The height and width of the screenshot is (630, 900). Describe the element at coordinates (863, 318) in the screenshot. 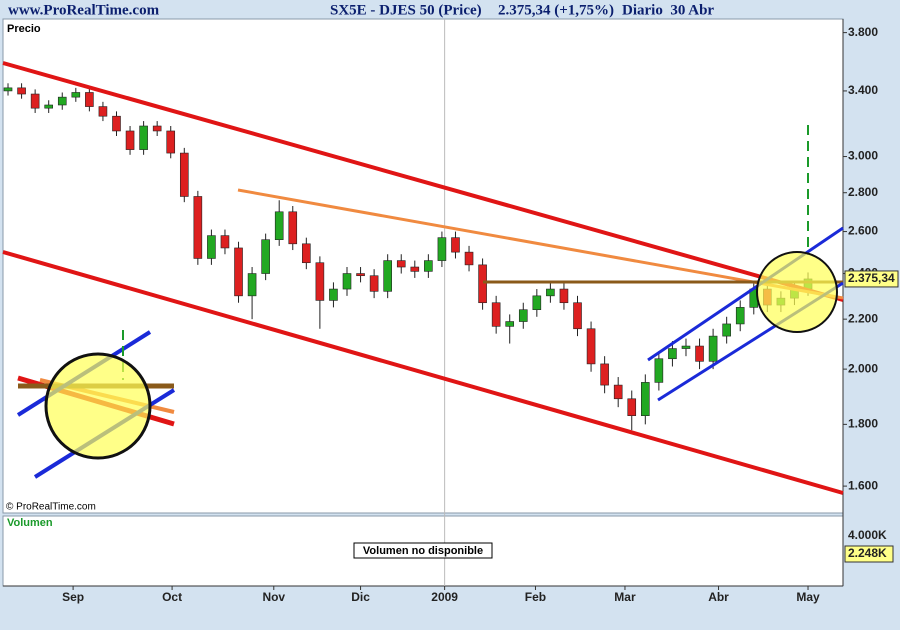

I see `y-tick-label: 2.200` at that location.